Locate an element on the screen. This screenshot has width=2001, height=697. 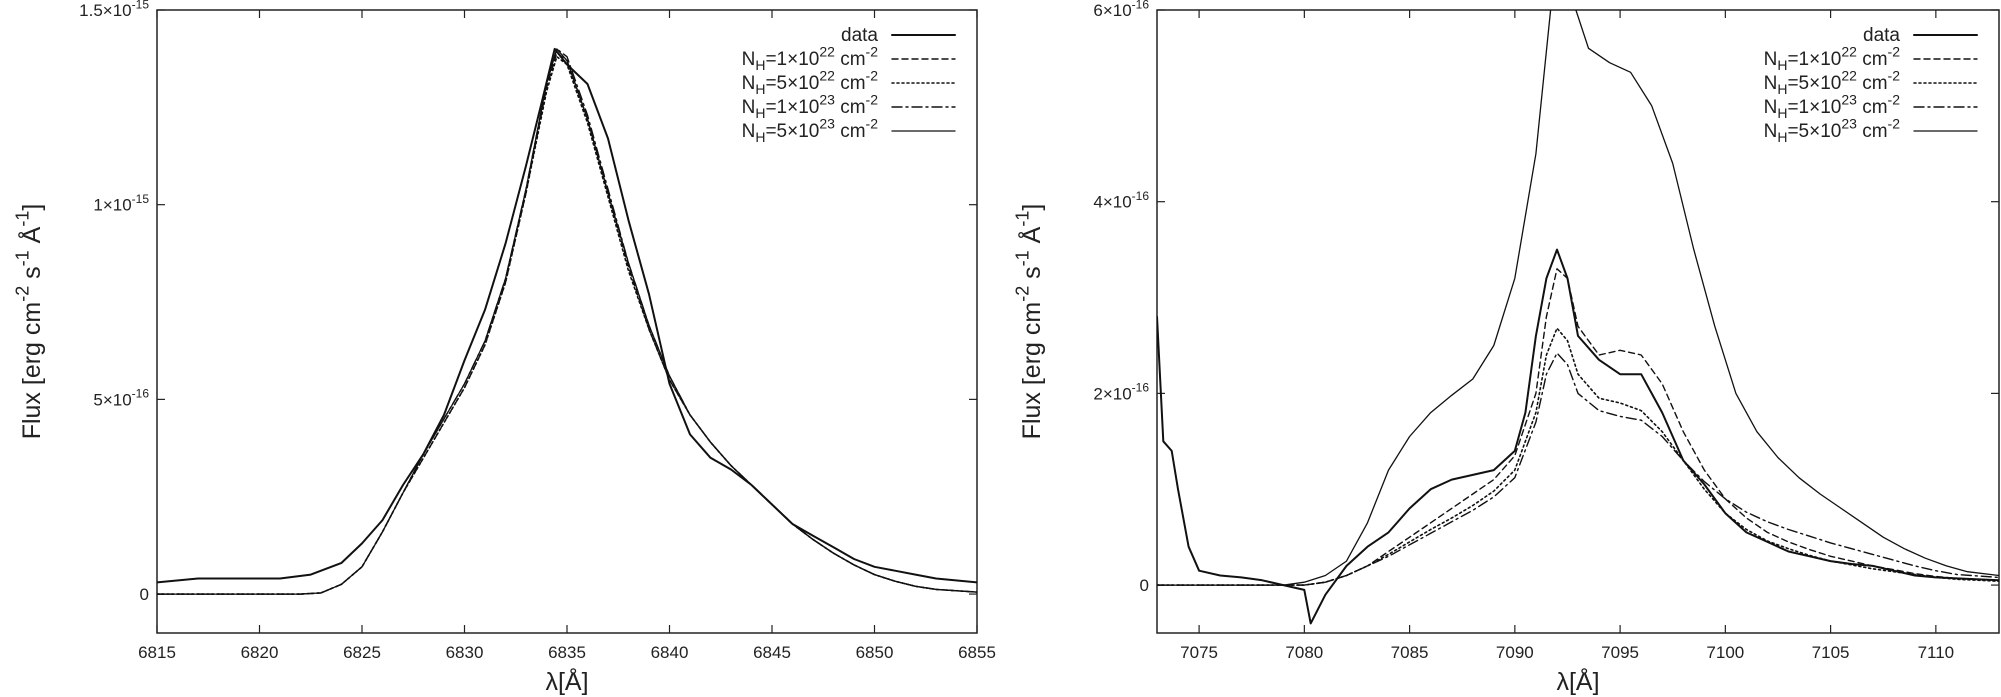
x-tick-label: 7100 is located at coordinates (1725, 652).